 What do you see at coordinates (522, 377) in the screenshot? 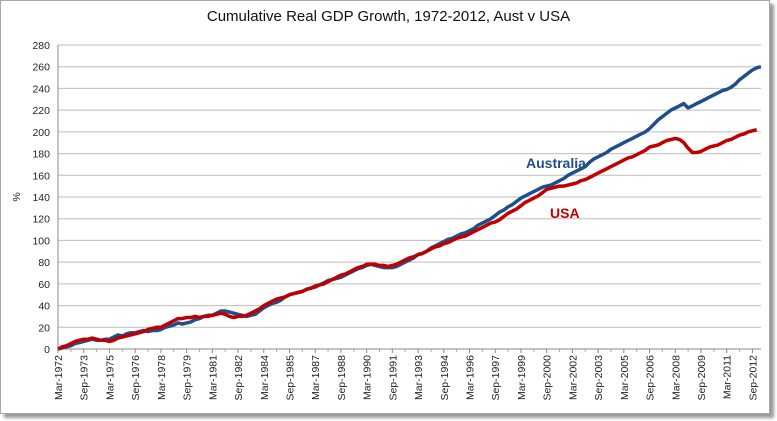
I see `x-tick-label: Mar-1999` at bounding box center [522, 377].